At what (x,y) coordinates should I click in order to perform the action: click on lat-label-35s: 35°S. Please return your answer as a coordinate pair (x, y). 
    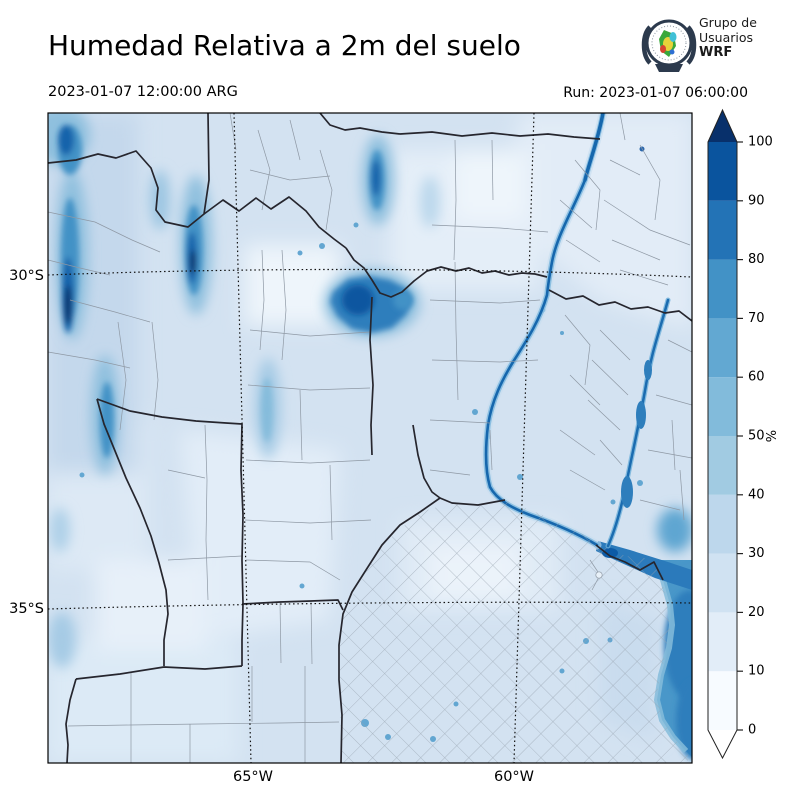
    Looking at the image, I should click on (26, 609).